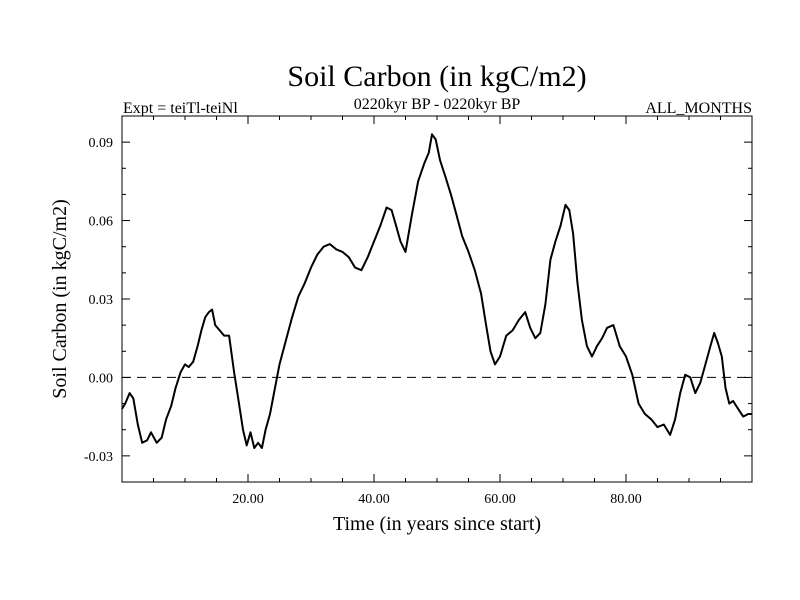 The width and height of the screenshot is (800, 600). Describe the element at coordinates (500, 499) in the screenshot. I see `x-tick-label: 60.00` at that location.